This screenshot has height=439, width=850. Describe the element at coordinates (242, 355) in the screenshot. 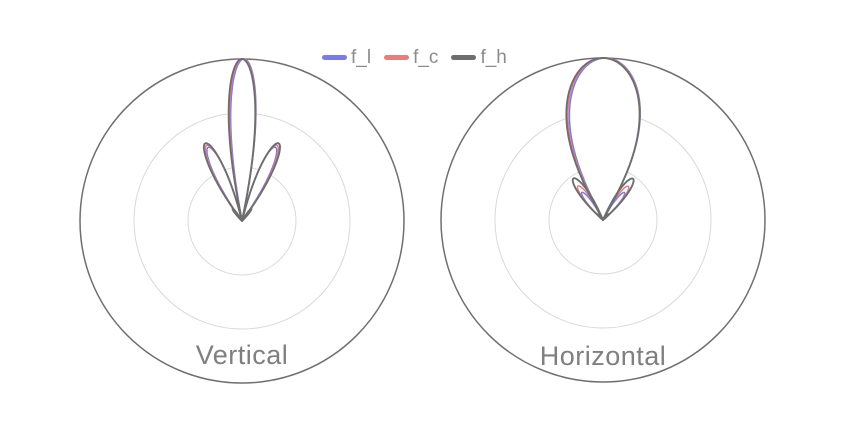

I see `plot-title-vertical: Vertical` at that location.